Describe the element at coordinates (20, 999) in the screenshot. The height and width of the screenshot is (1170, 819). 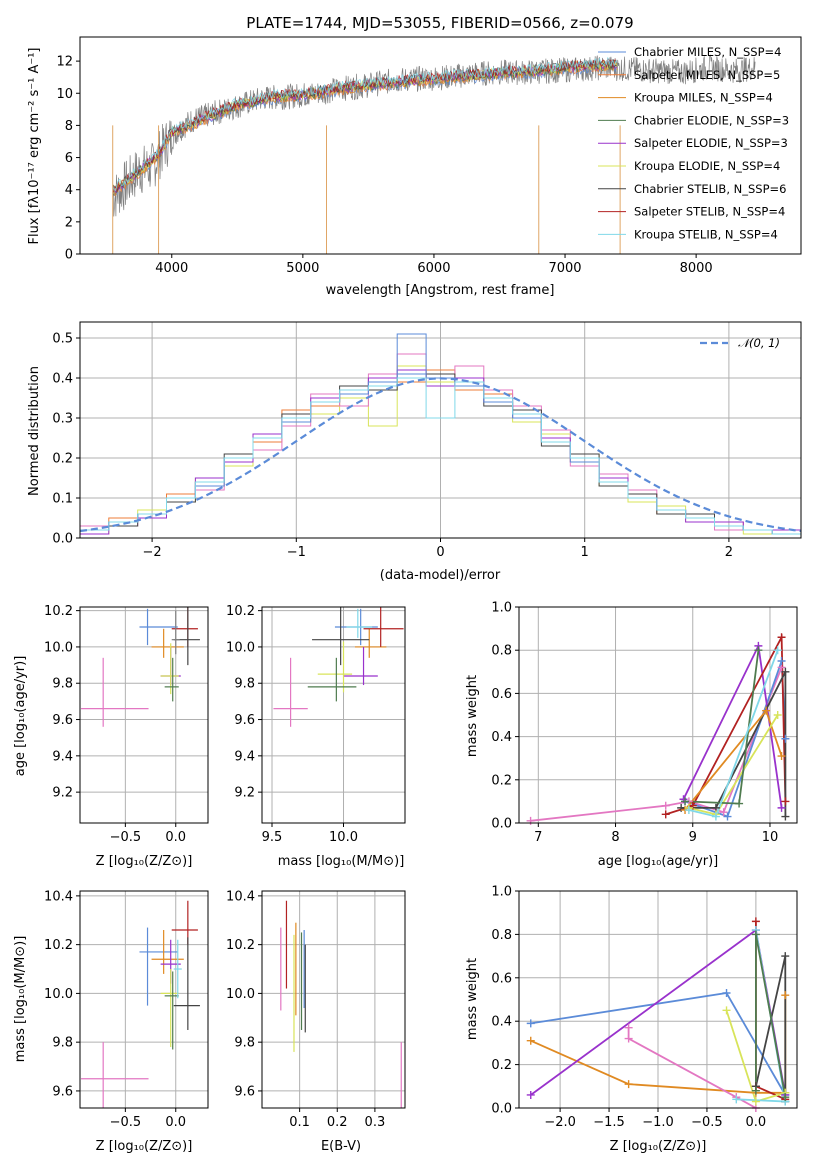
I see `mass-vs-z-ylabel: mass [log₁₀(M/M⊙)]` at that location.